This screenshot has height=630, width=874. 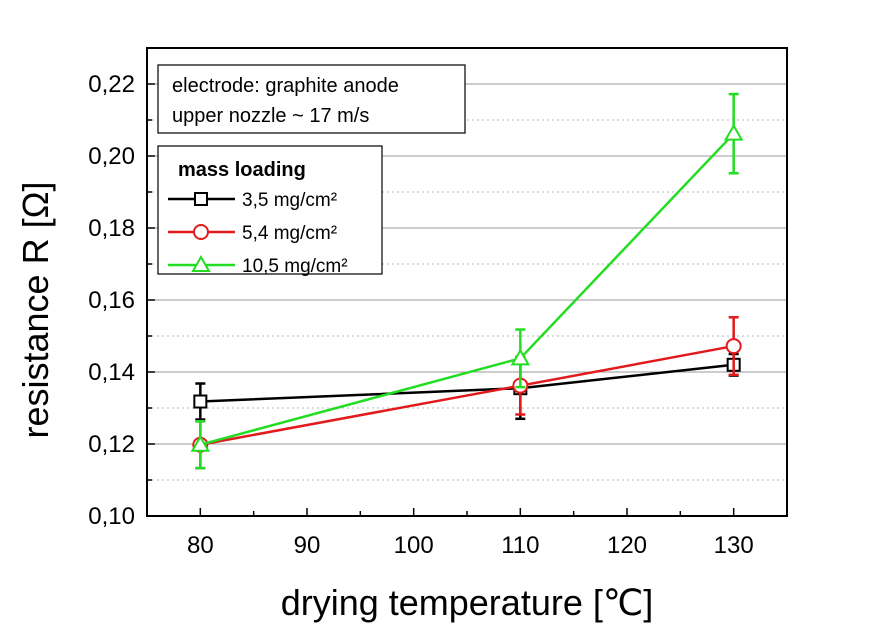 I want to click on x-tick-label: 110, so click(x=520, y=545).